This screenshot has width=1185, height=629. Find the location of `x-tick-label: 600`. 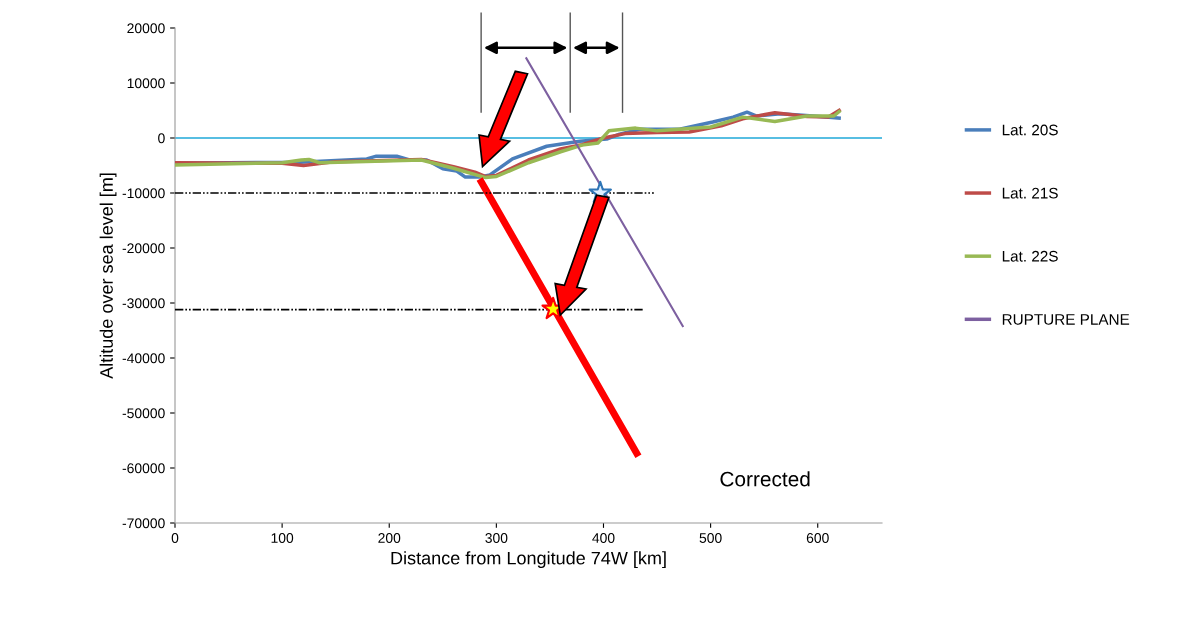

x-tick-label: 600 is located at coordinates (817, 538).